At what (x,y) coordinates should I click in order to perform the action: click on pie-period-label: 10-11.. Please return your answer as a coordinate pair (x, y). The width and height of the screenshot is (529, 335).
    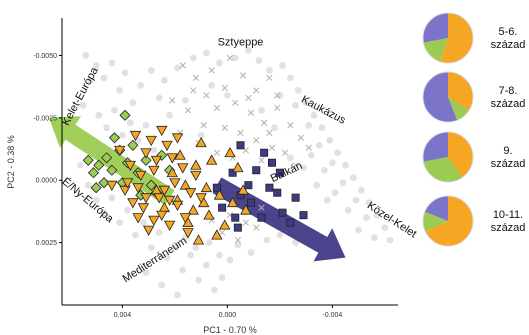
    Looking at the image, I should click on (508, 215).